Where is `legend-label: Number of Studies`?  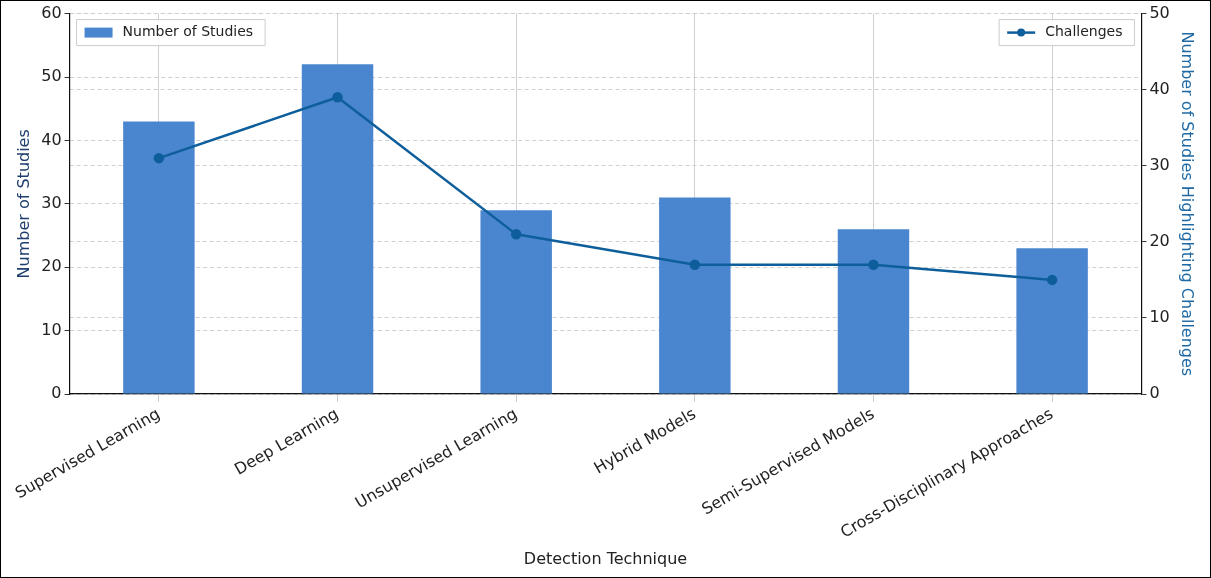 legend-label: Number of Studies is located at coordinates (188, 31).